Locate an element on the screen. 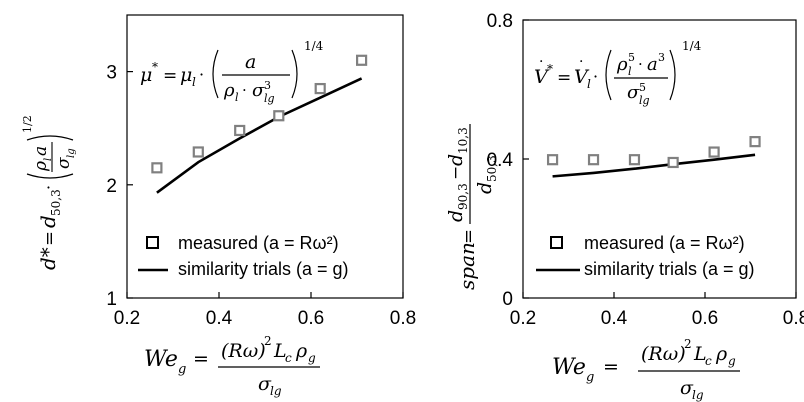 This screenshot has width=804, height=402. svg-text: 3 is located at coordinates (267, 85).